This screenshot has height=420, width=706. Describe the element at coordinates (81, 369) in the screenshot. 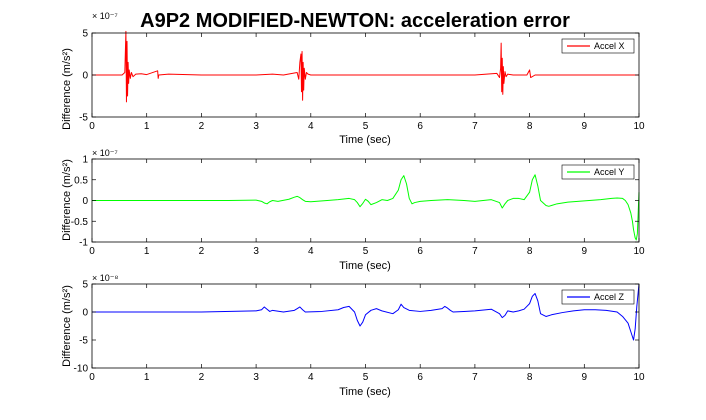

I see `y-tick-label: -10` at that location.